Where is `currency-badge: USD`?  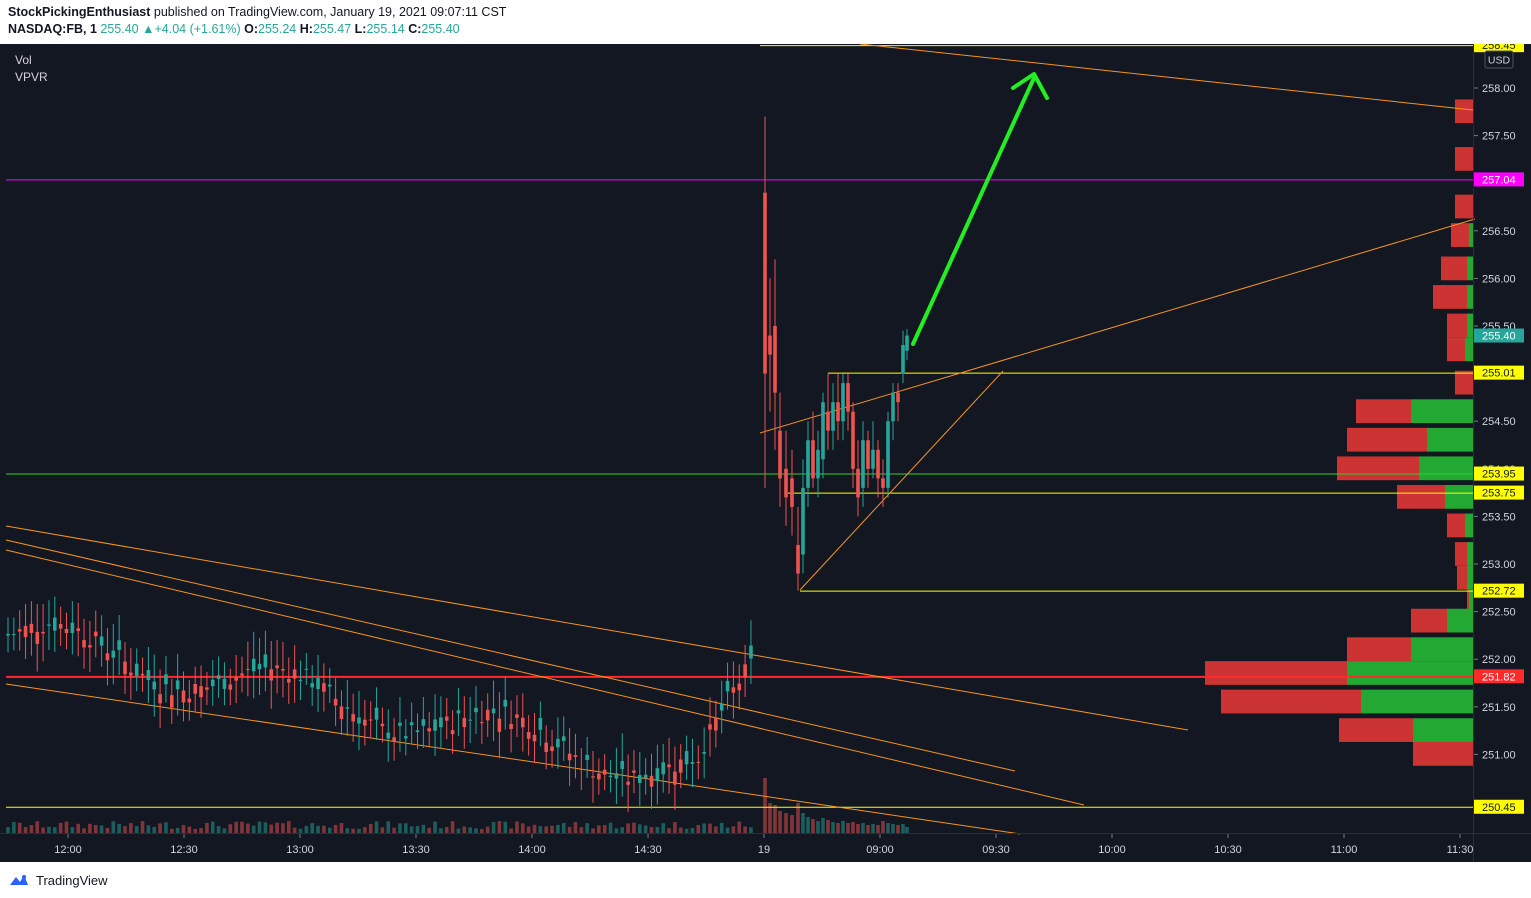 currency-badge: USD is located at coordinates (1499, 59).